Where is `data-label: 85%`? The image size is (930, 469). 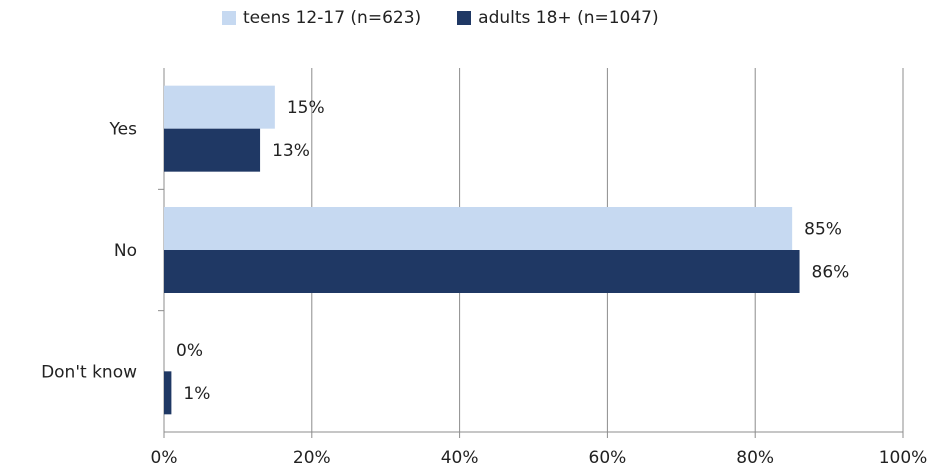 data-label: 85% is located at coordinates (823, 230).